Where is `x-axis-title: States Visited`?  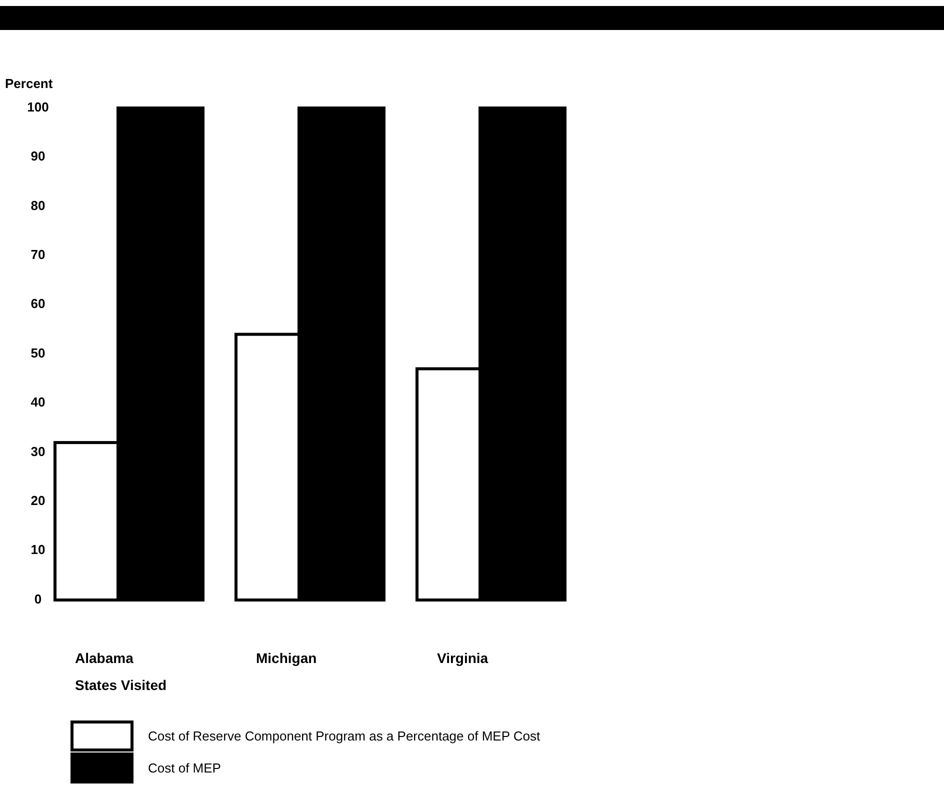 x-axis-title: States Visited is located at coordinates (121, 685).